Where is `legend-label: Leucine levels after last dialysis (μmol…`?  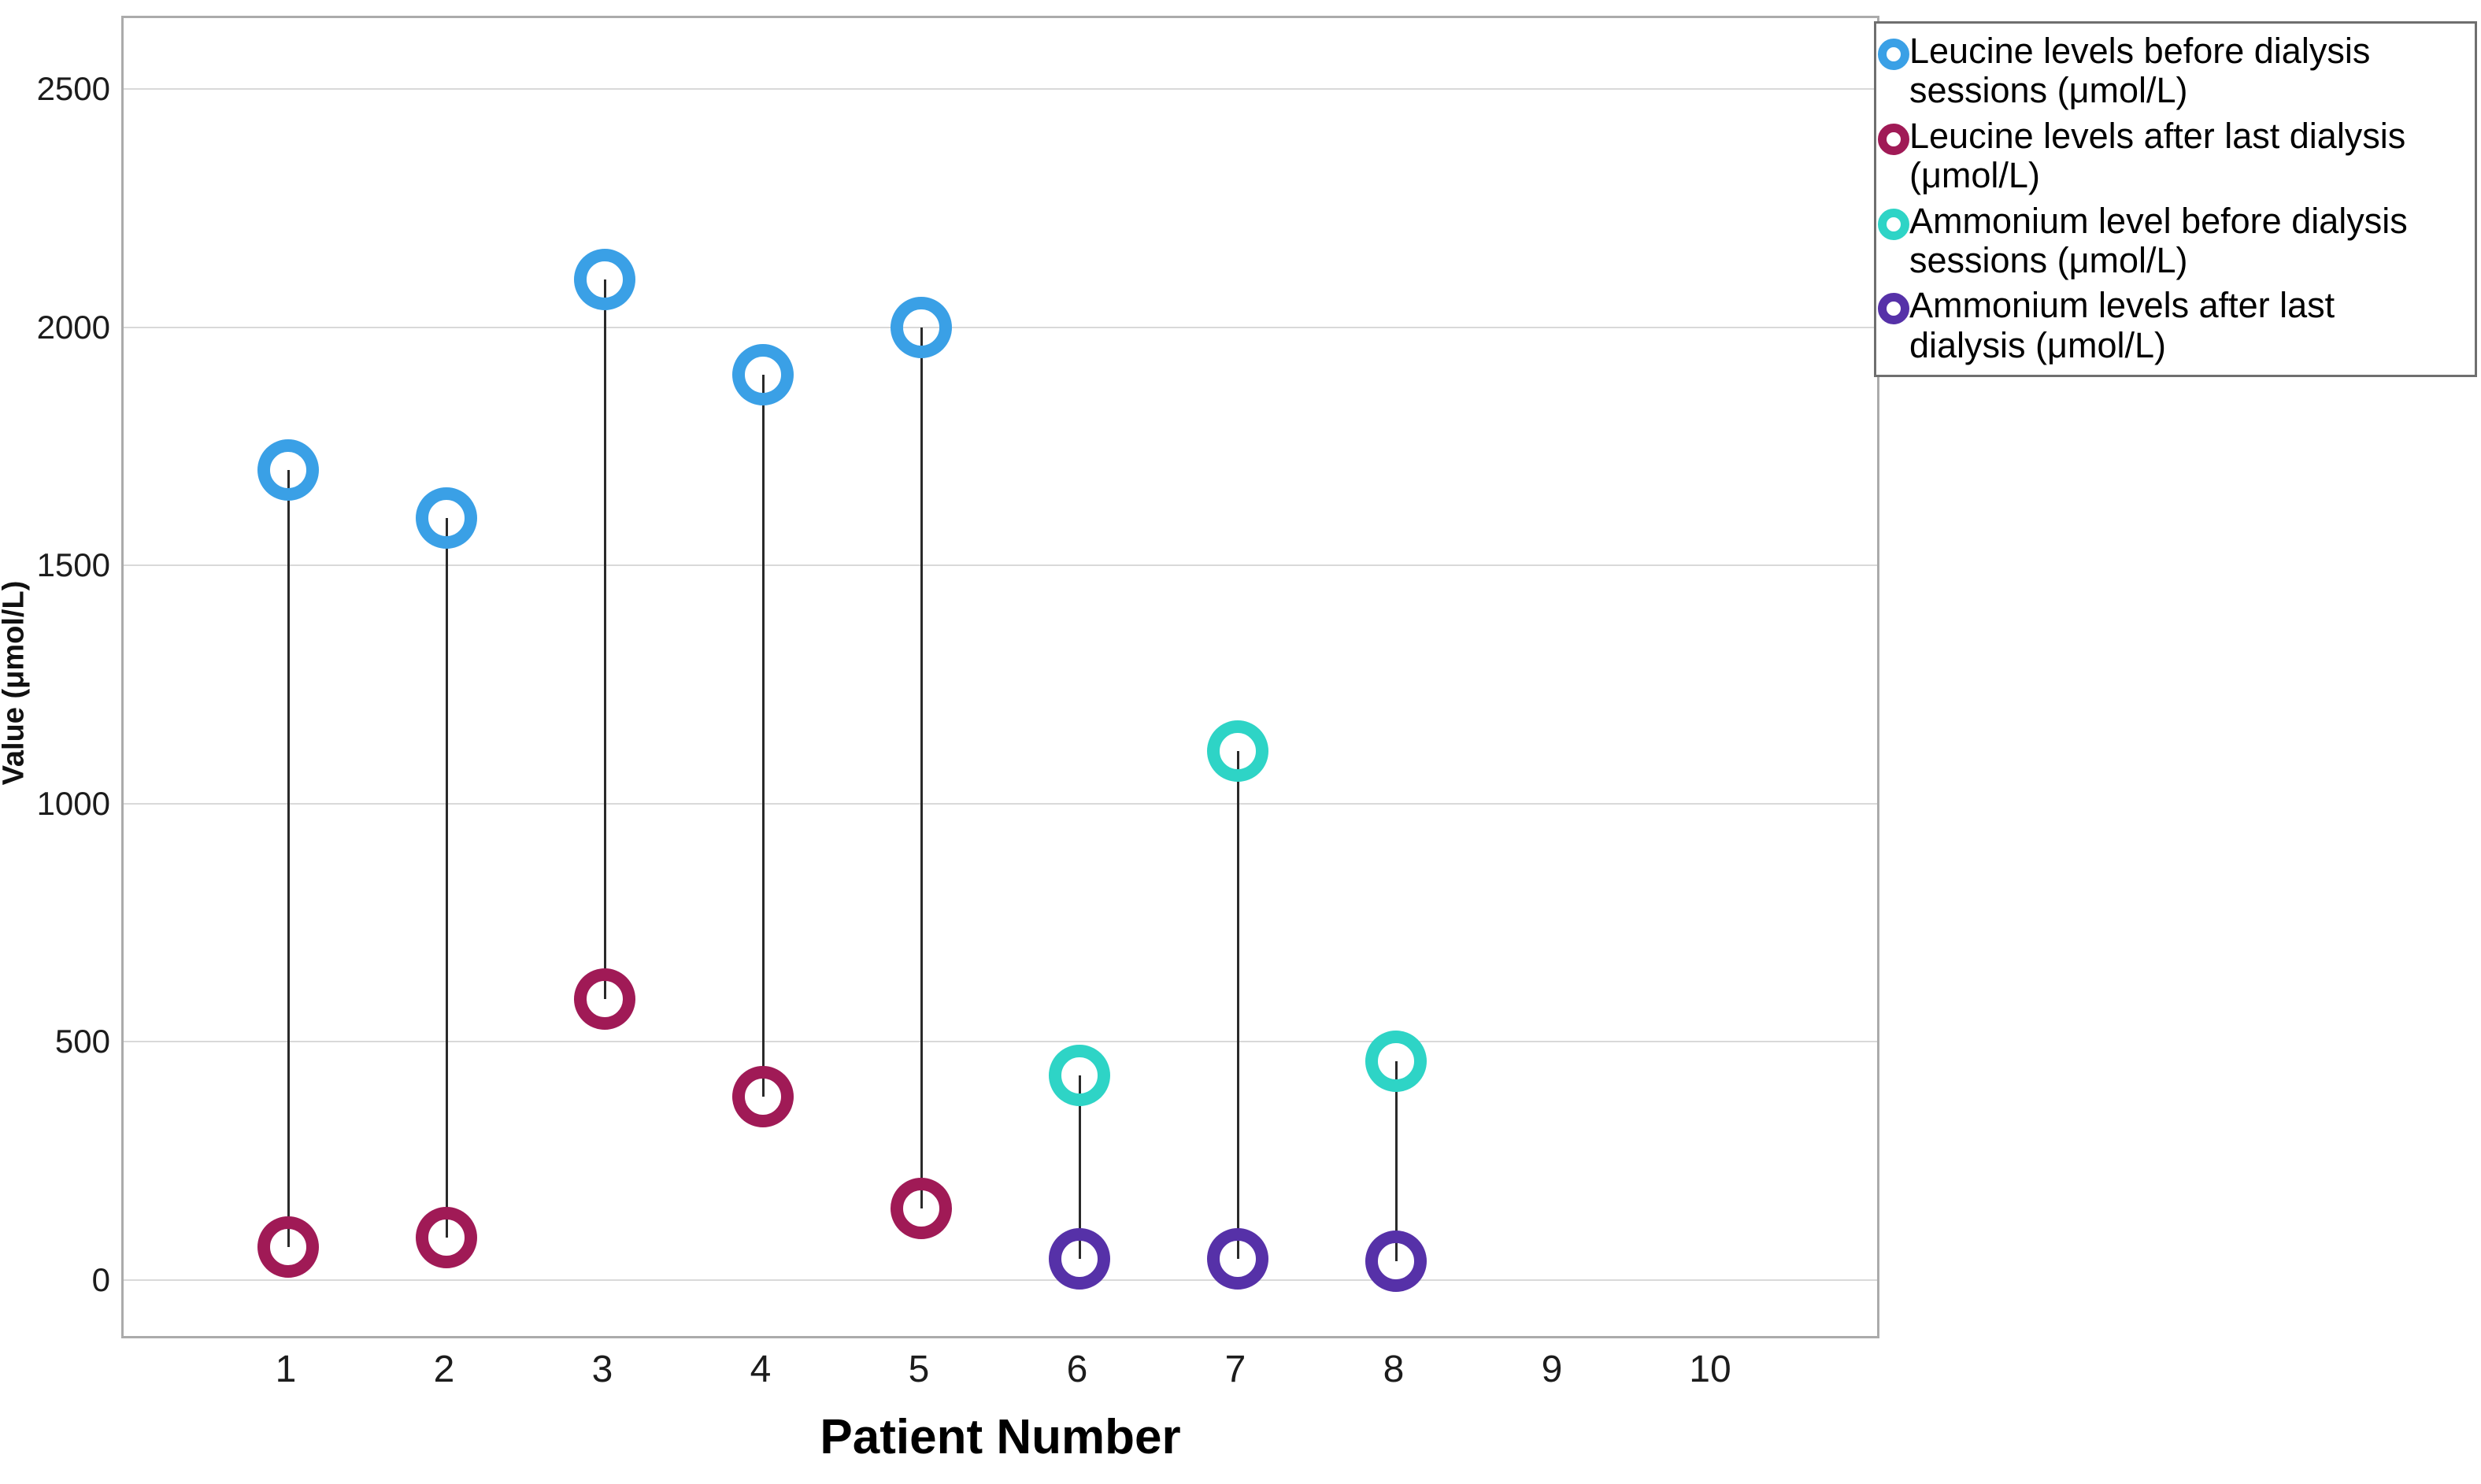 legend-label: Leucine levels after last dialysis (μmol… is located at coordinates (2157, 156).